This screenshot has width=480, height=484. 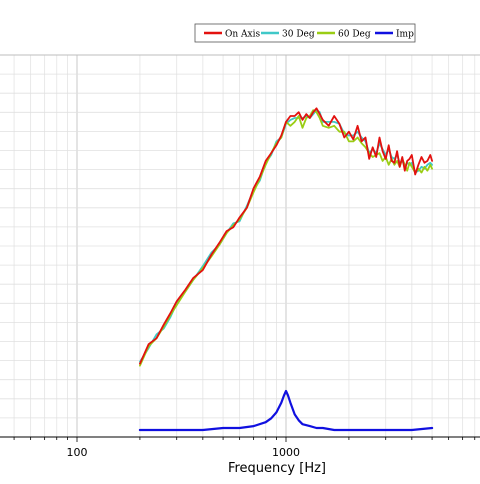 I want to click on x-axis: 100 1000, so click(x=240, y=447).